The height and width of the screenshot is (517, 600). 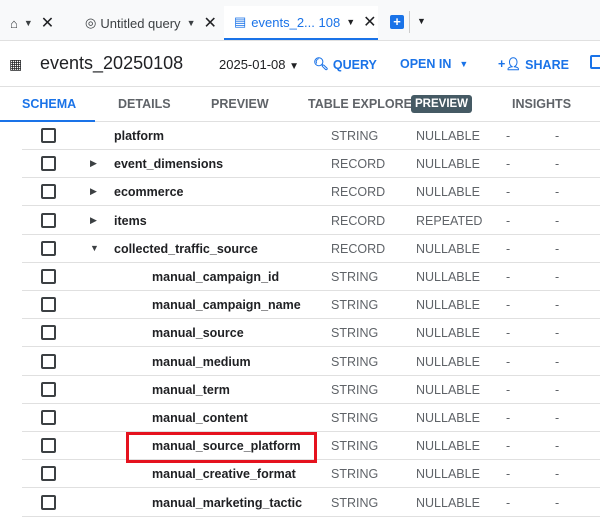 I want to click on field-name: event_dimensions, so click(x=169, y=164).